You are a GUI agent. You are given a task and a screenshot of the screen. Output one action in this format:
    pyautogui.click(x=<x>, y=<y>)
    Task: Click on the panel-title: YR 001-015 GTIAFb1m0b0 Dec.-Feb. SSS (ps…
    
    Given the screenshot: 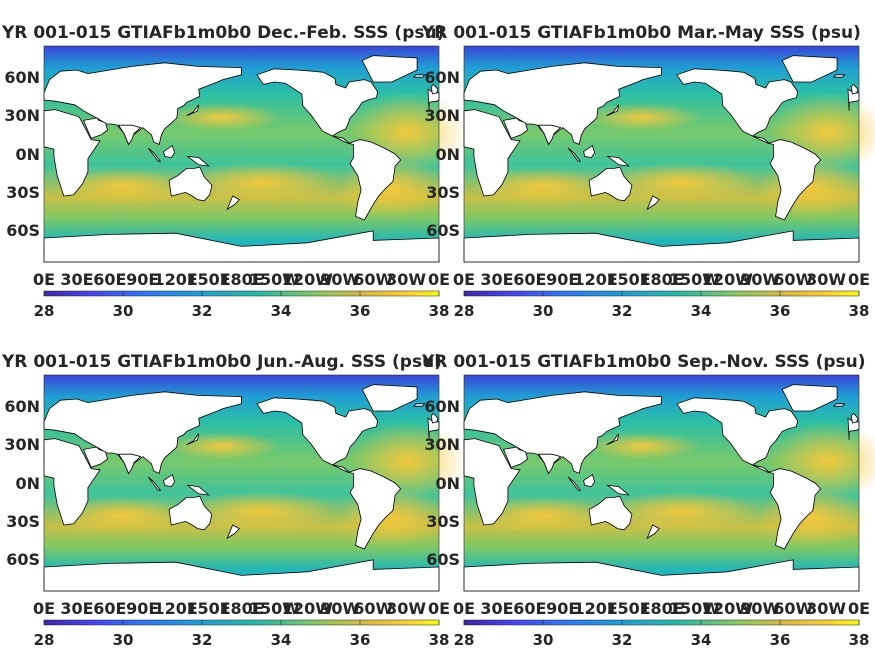 What is the action you would take?
    pyautogui.click(x=222, y=33)
    